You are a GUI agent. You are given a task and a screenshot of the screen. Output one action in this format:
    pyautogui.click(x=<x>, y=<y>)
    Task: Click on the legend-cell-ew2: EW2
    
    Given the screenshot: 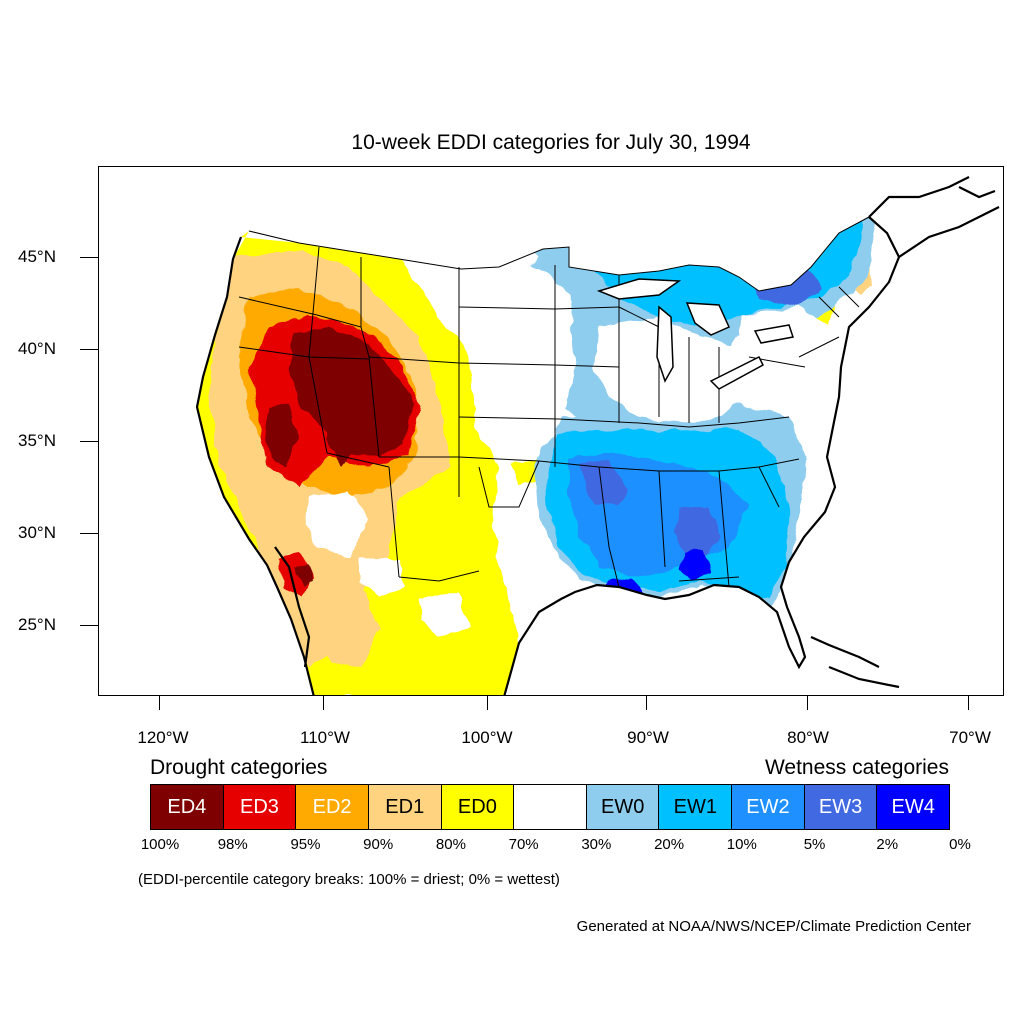 What is the action you would take?
    pyautogui.click(x=768, y=807)
    